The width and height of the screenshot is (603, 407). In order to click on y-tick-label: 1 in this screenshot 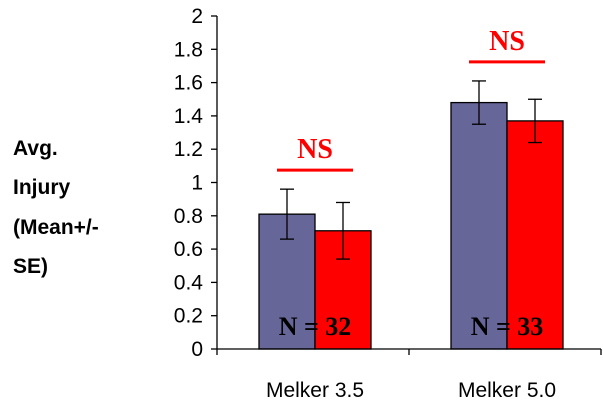, I will do `click(197, 183)`.